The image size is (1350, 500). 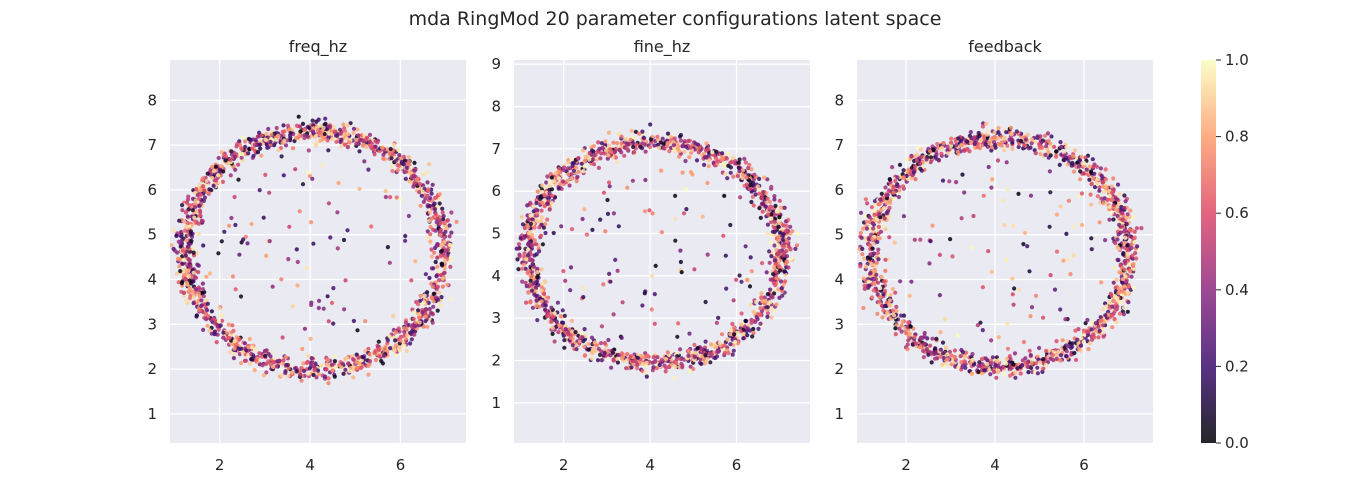 What do you see at coordinates (1208, 251) in the screenshot?
I see `colorbar-gradient` at bounding box center [1208, 251].